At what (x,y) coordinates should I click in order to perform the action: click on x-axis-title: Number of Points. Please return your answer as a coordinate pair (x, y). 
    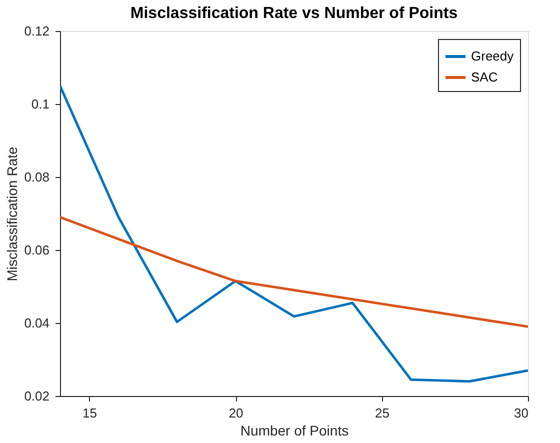
    Looking at the image, I should click on (294, 430).